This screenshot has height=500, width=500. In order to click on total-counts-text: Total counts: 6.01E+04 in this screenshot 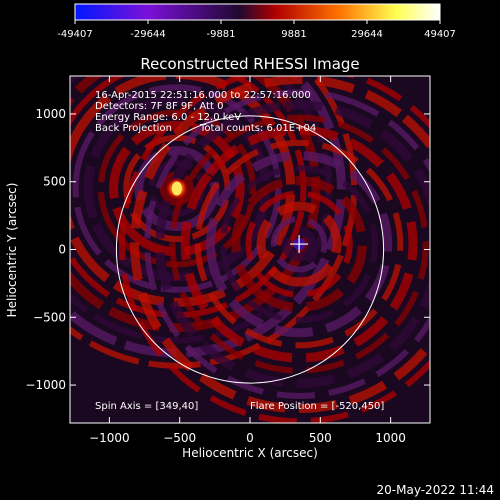, I will do `click(257, 128)`.